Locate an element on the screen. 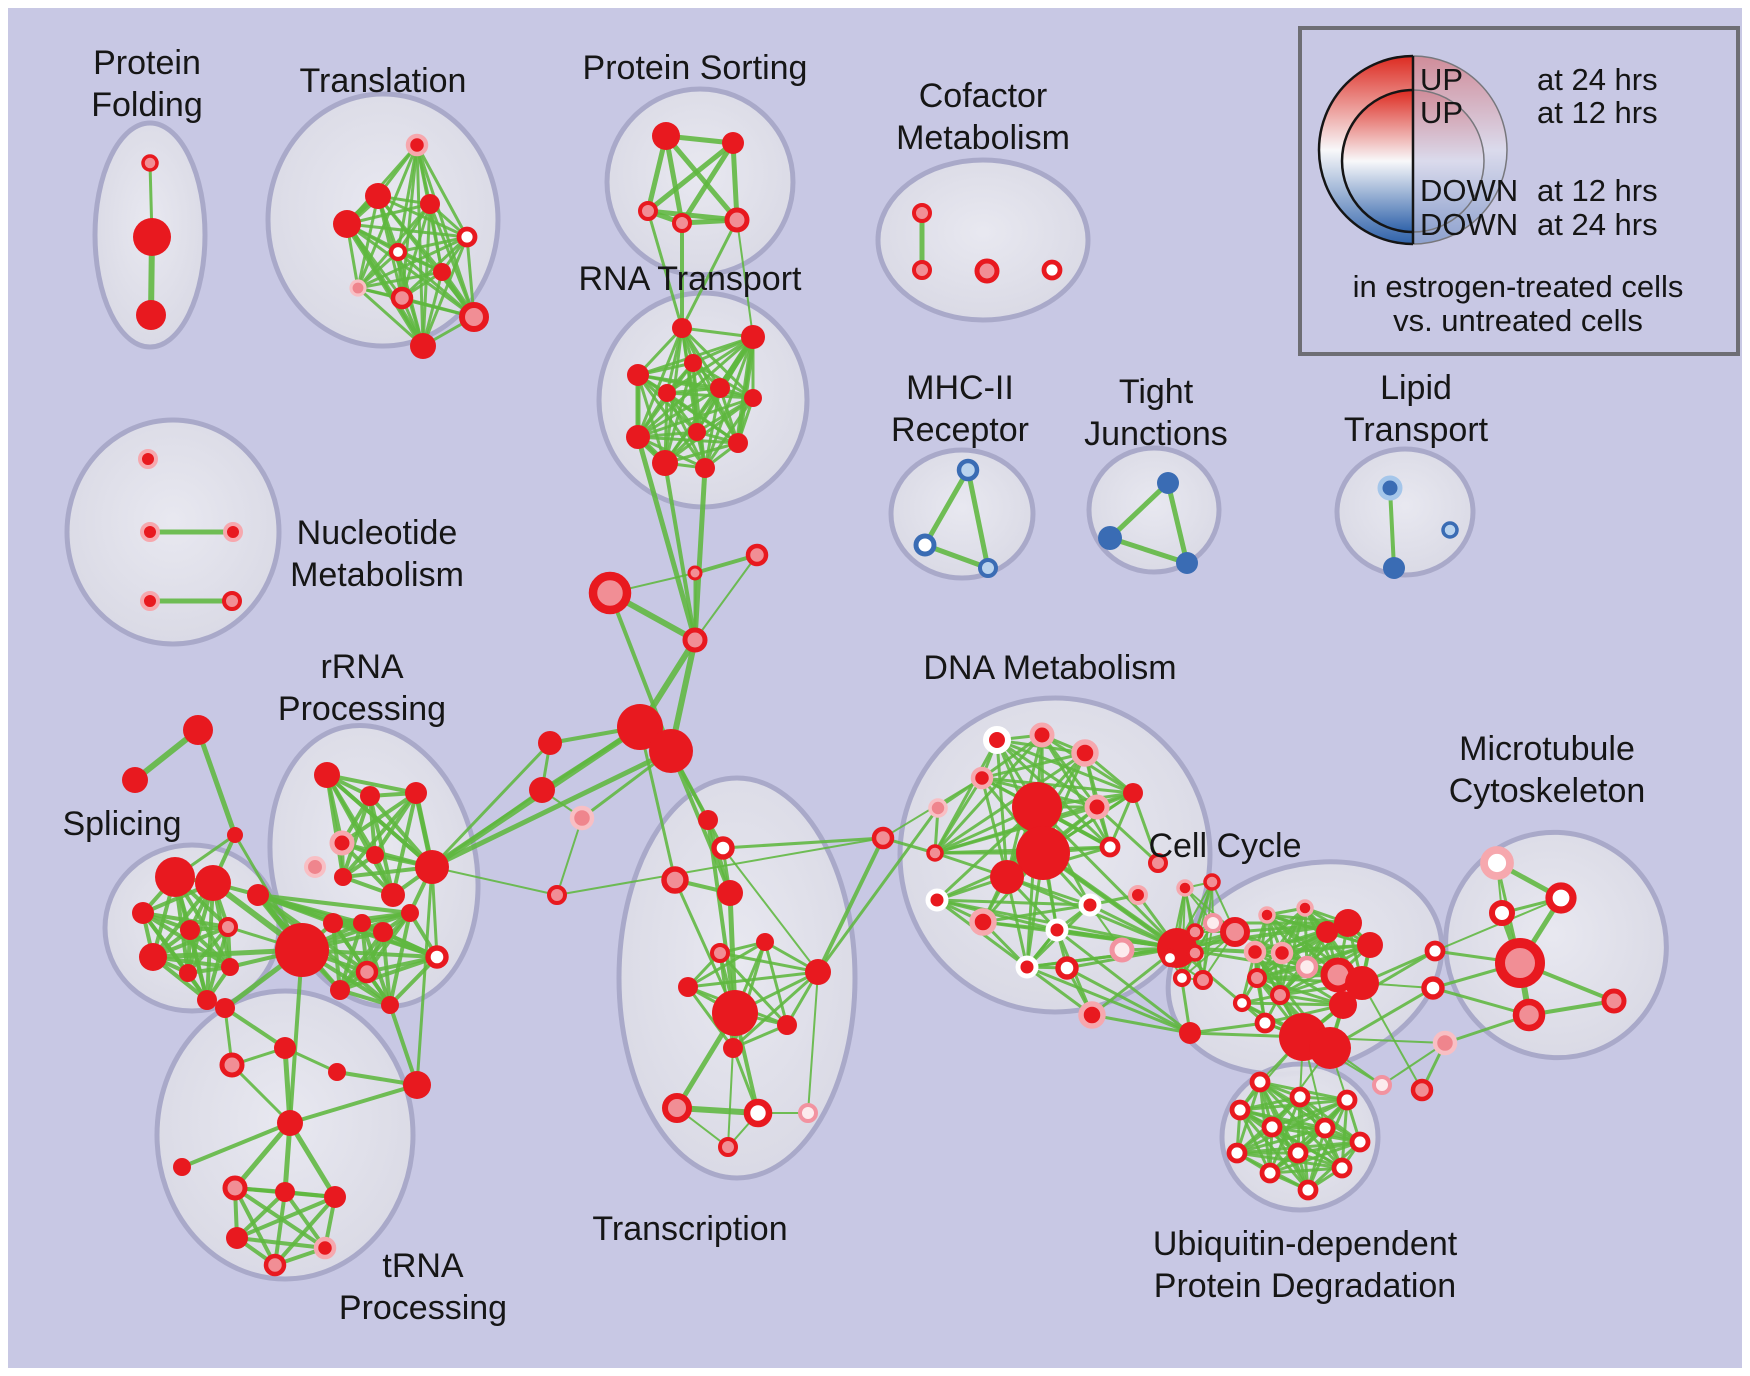 The width and height of the screenshot is (1750, 1376). legend-outer-left-arc is located at coordinates (1365, 150).